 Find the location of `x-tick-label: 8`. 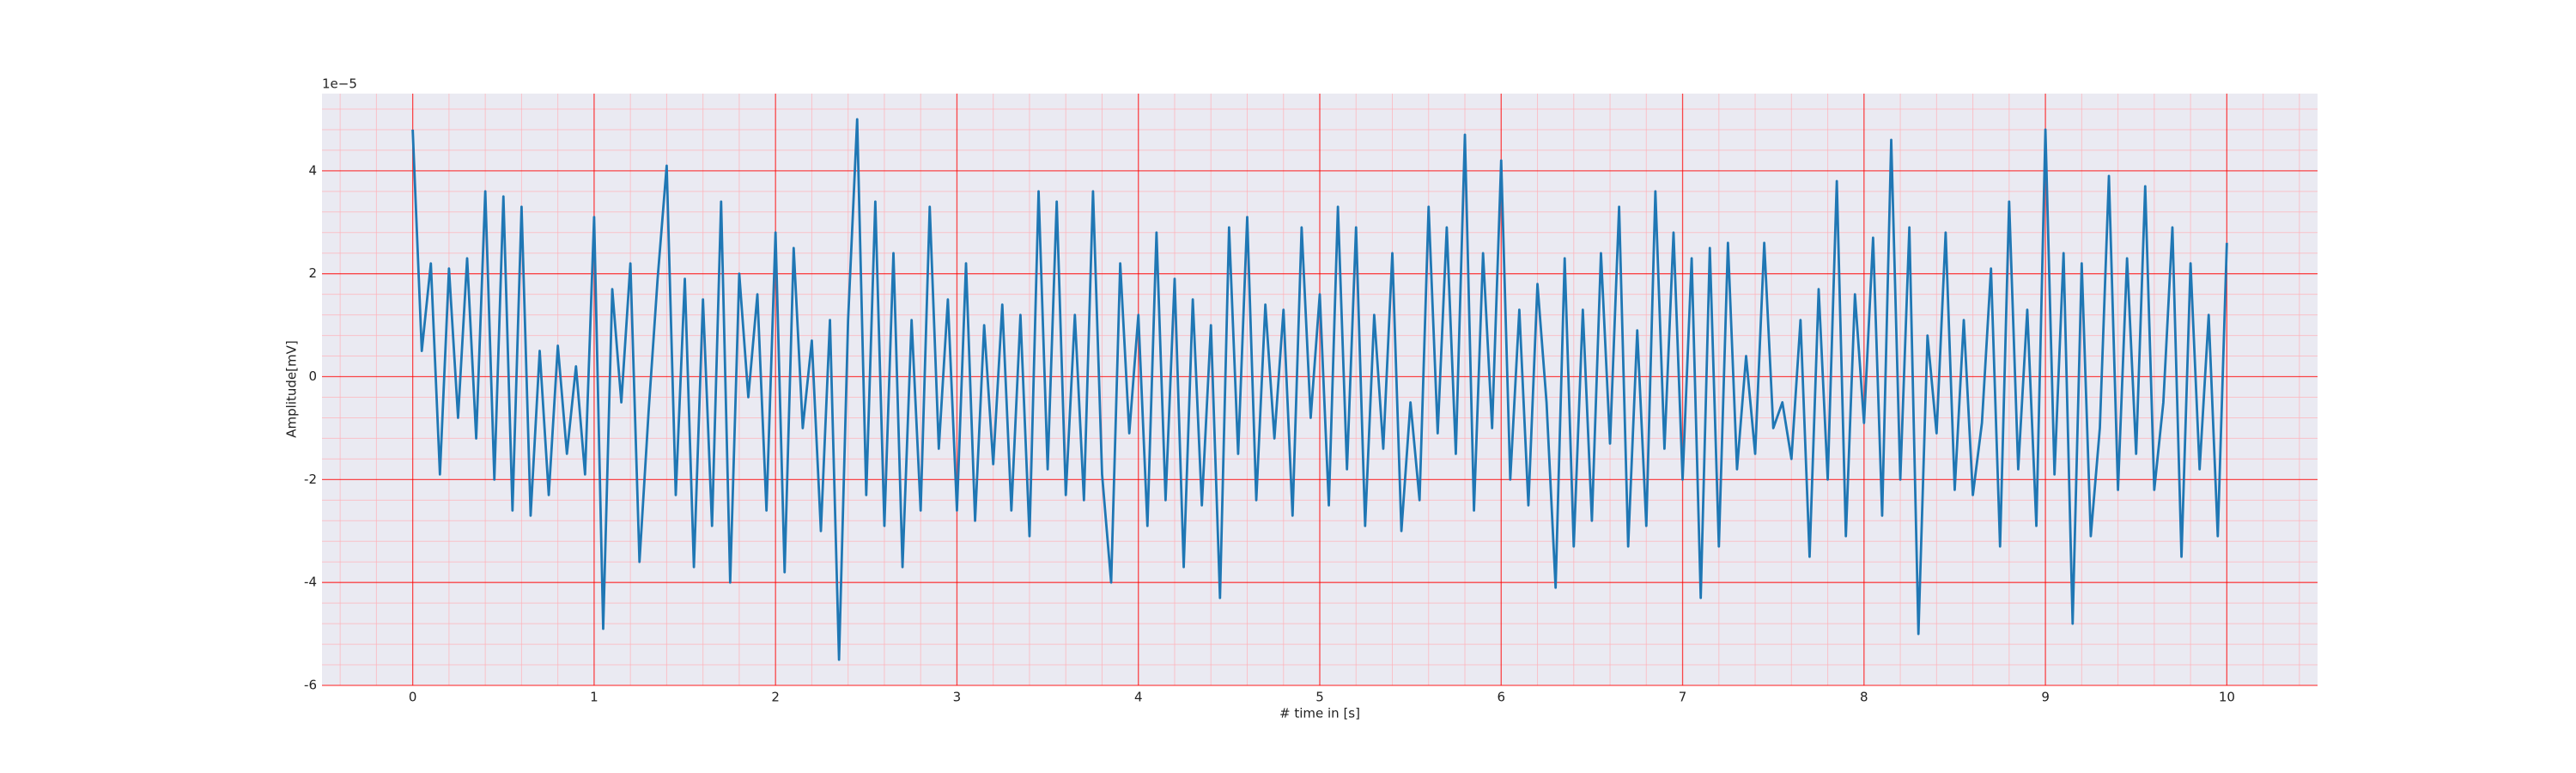

x-tick-label: 8 is located at coordinates (1864, 697).